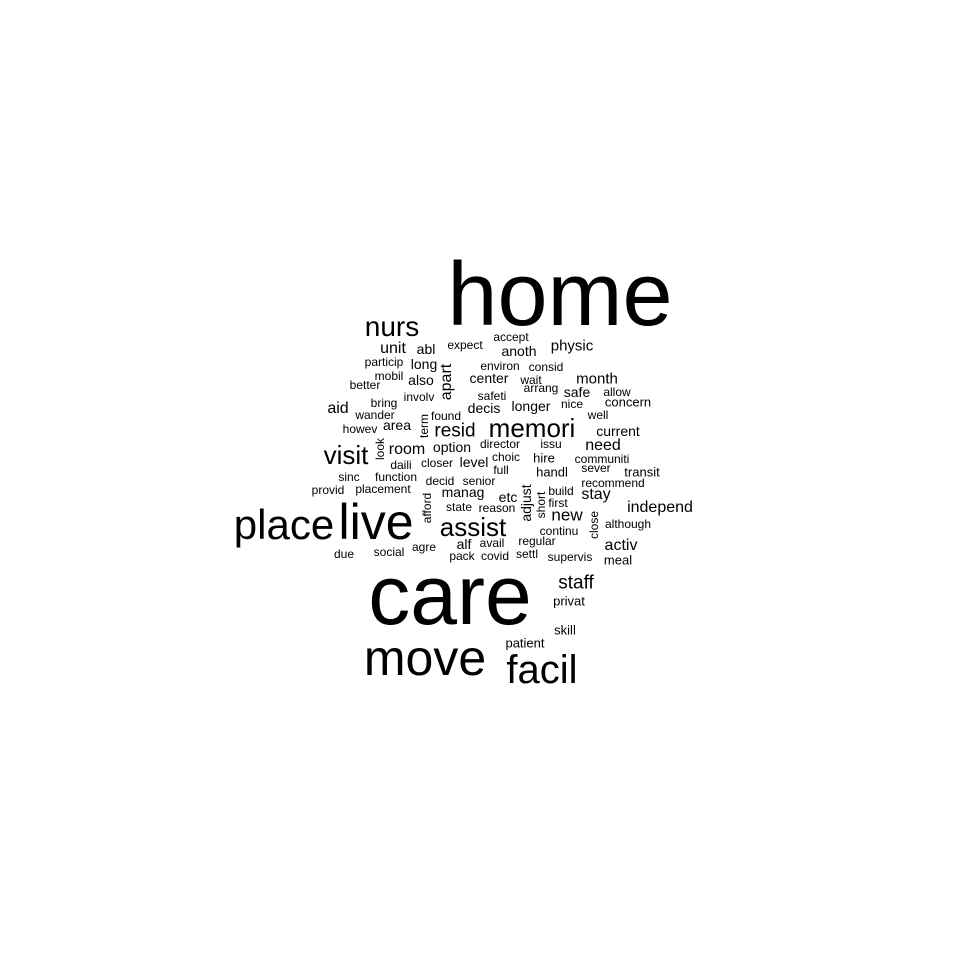 The width and height of the screenshot is (960, 960). I want to click on word-staff: staff, so click(576, 583).